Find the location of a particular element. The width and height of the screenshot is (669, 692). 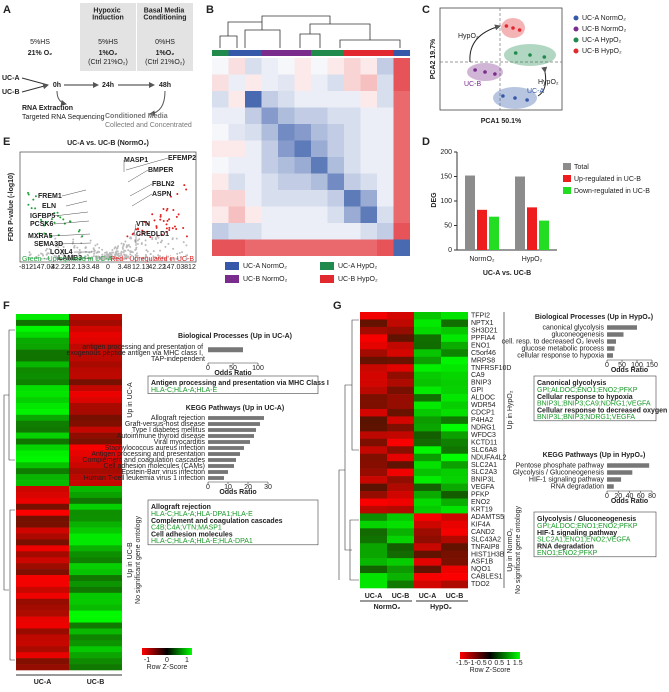

gene-label: BNIP3 is located at coordinates (481, 383).